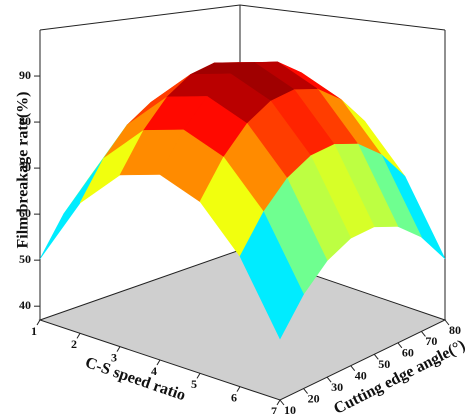 Image resolution: width=474 pixels, height=414 pixels. What do you see at coordinates (455, 330) in the screenshot?
I see `y-tick-label: 80` at bounding box center [455, 330].